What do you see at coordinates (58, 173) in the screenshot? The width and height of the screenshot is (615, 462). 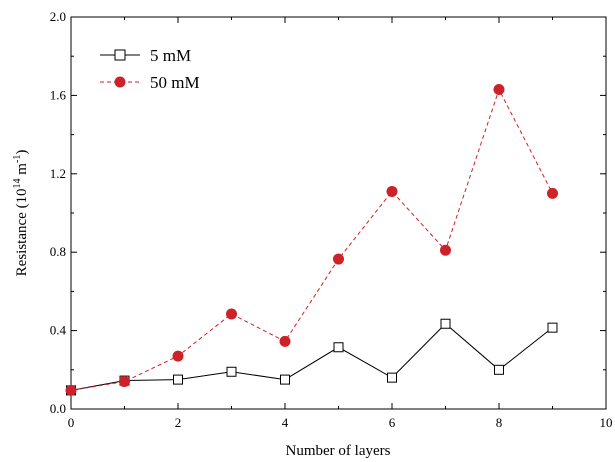 I see `y-tick-label: 1.2` at bounding box center [58, 173].